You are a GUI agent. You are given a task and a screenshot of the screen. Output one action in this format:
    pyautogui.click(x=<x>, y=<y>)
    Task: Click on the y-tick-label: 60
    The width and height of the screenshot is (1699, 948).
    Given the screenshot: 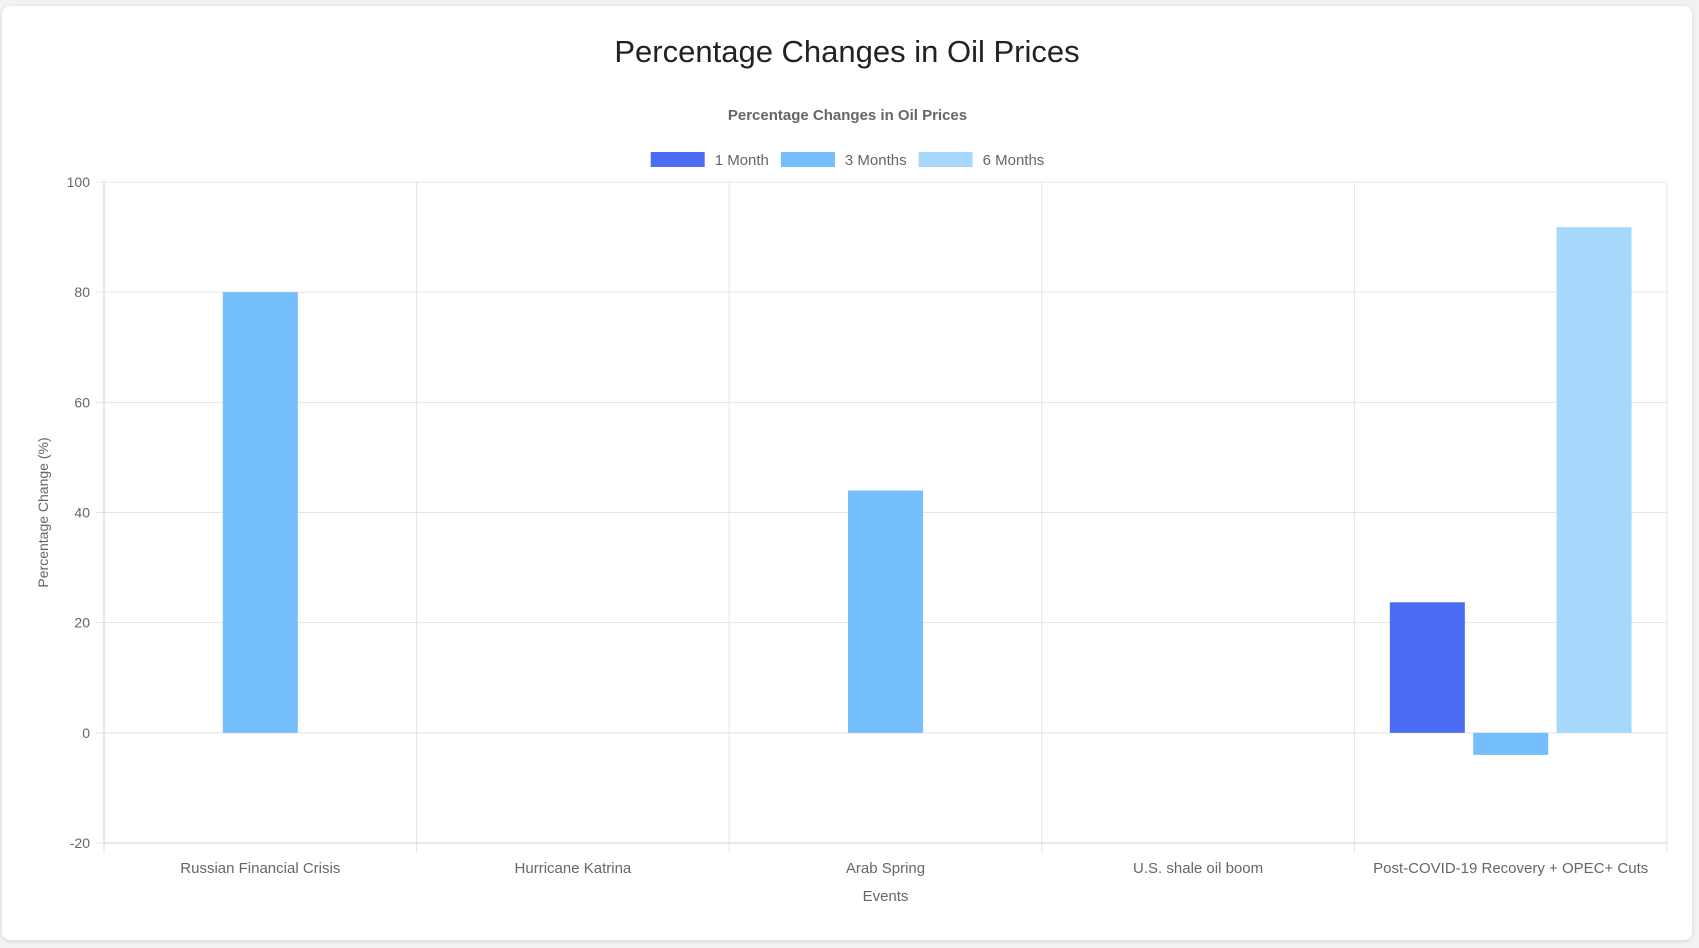 What is the action you would take?
    pyautogui.click(x=82, y=402)
    